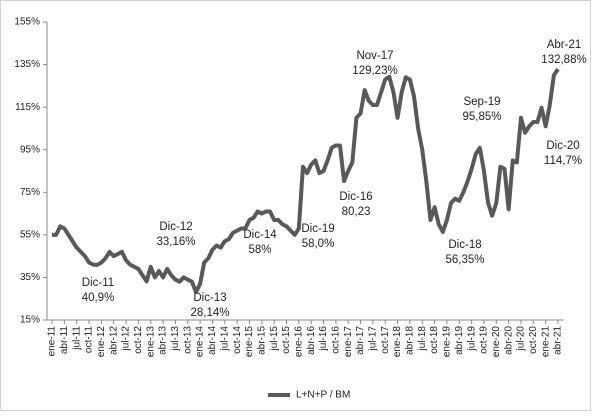 This screenshot has width=602, height=417. Describe the element at coordinates (374, 71) in the screenshot. I see `annotation: 129,23%` at that location.